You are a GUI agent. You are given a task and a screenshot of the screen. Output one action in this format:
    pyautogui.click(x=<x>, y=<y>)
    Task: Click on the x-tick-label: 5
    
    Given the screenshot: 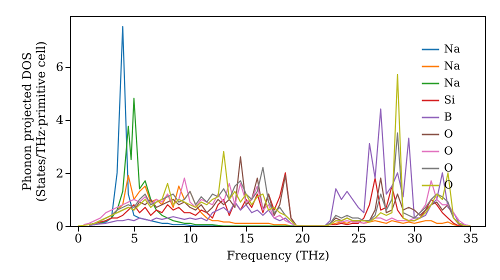 What is the action you would take?
    pyautogui.click(x=134, y=239)
    